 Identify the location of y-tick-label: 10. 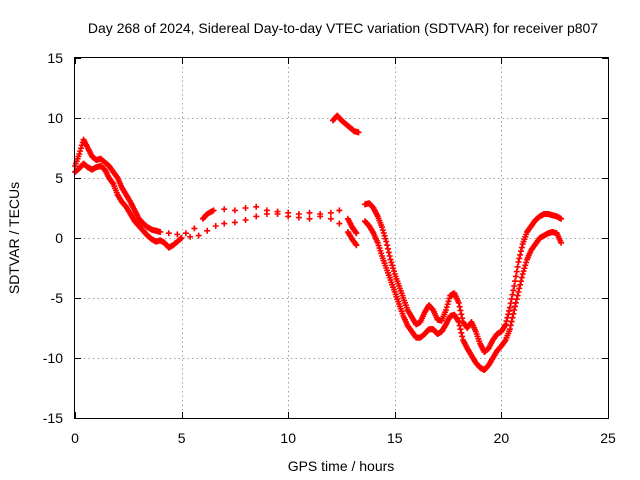
(55, 118).